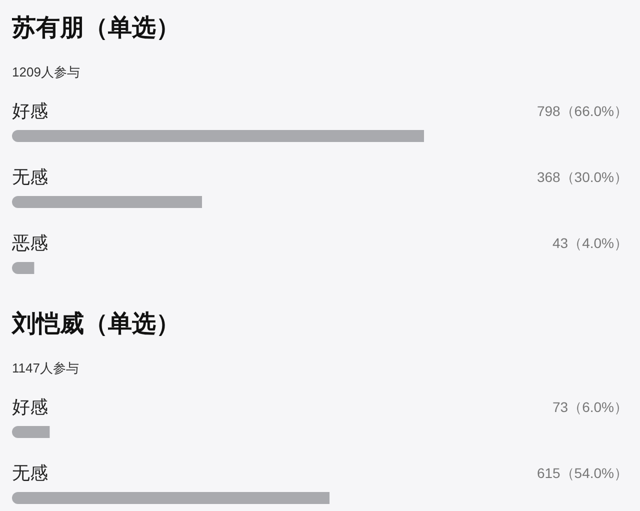 This screenshot has height=511, width=640. I want to click on data-label: 43（4.0%）, so click(590, 243).